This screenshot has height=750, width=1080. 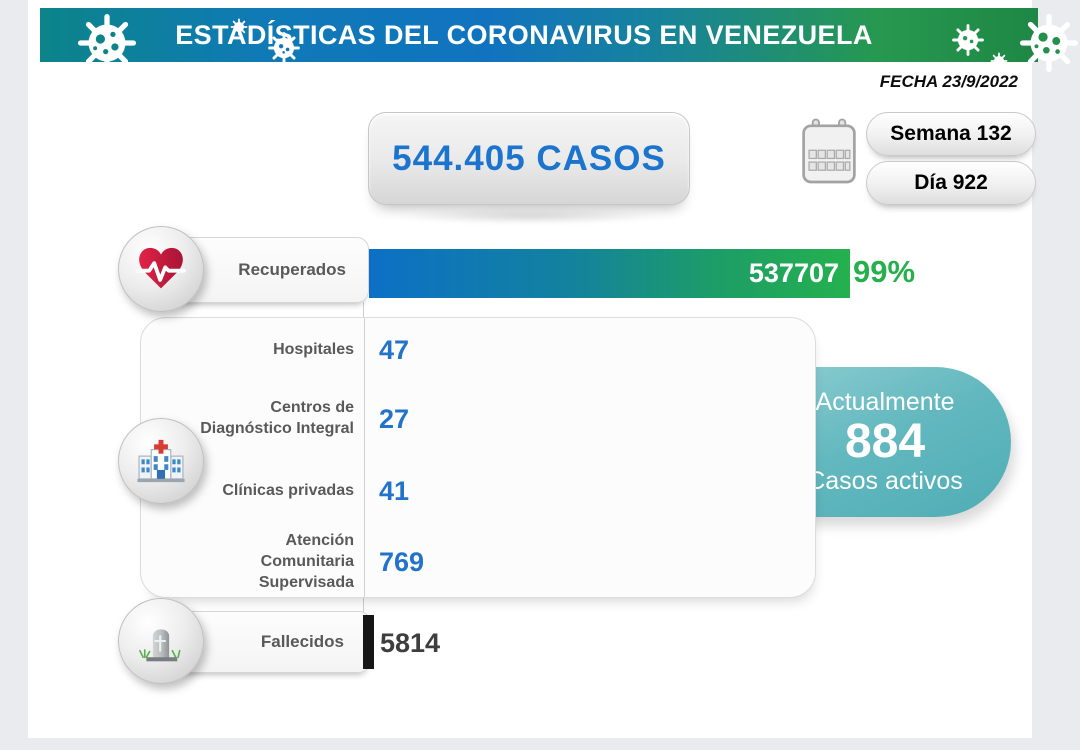 What do you see at coordinates (394, 349) in the screenshot?
I see `care-row-value: 47` at bounding box center [394, 349].